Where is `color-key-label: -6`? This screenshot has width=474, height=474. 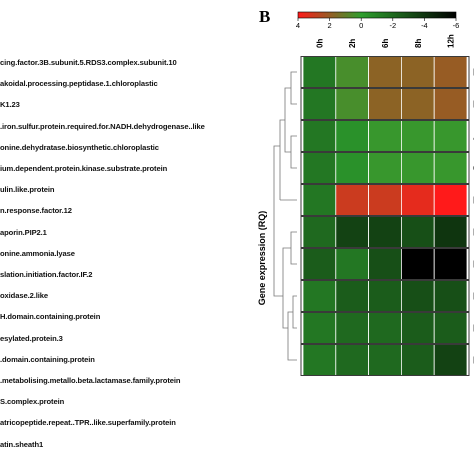
color-key-label: -6 is located at coordinates (456, 25).